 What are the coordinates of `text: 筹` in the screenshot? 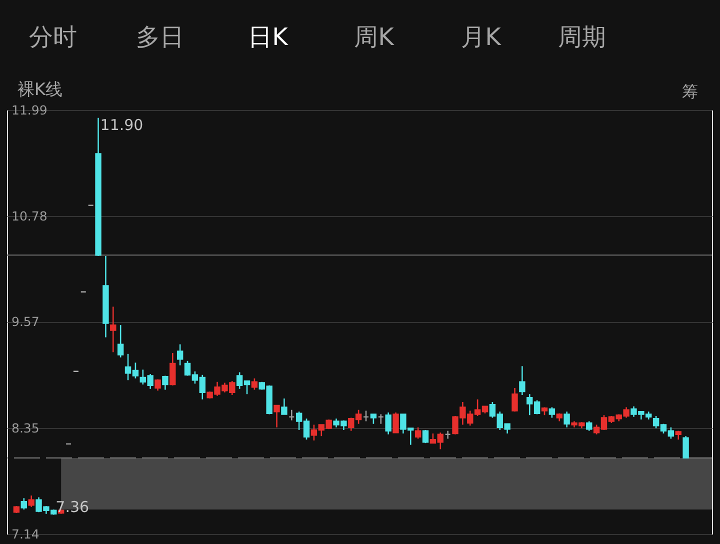 It's located at (690, 91).